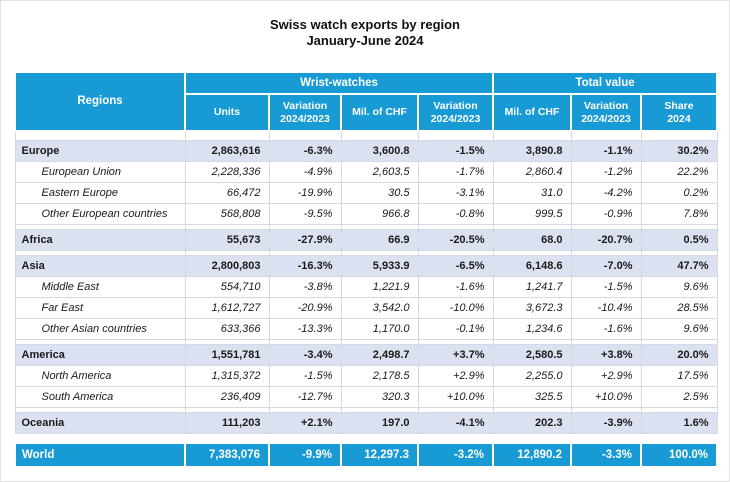 The width and height of the screenshot is (730, 482). I want to click on value-cell: 66,472, so click(227, 193).